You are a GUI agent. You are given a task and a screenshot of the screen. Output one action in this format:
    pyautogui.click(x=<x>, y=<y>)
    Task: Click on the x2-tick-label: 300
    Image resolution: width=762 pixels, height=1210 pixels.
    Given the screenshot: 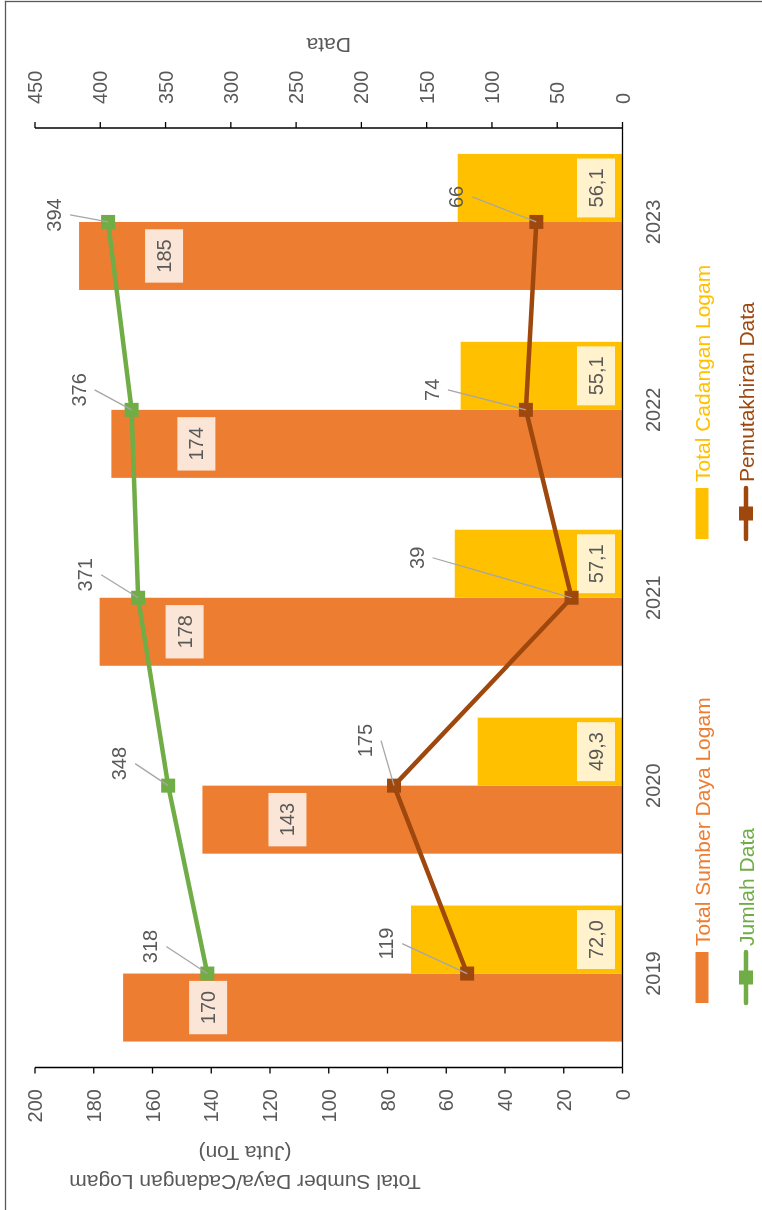 What is the action you would take?
    pyautogui.click(x=230, y=87)
    